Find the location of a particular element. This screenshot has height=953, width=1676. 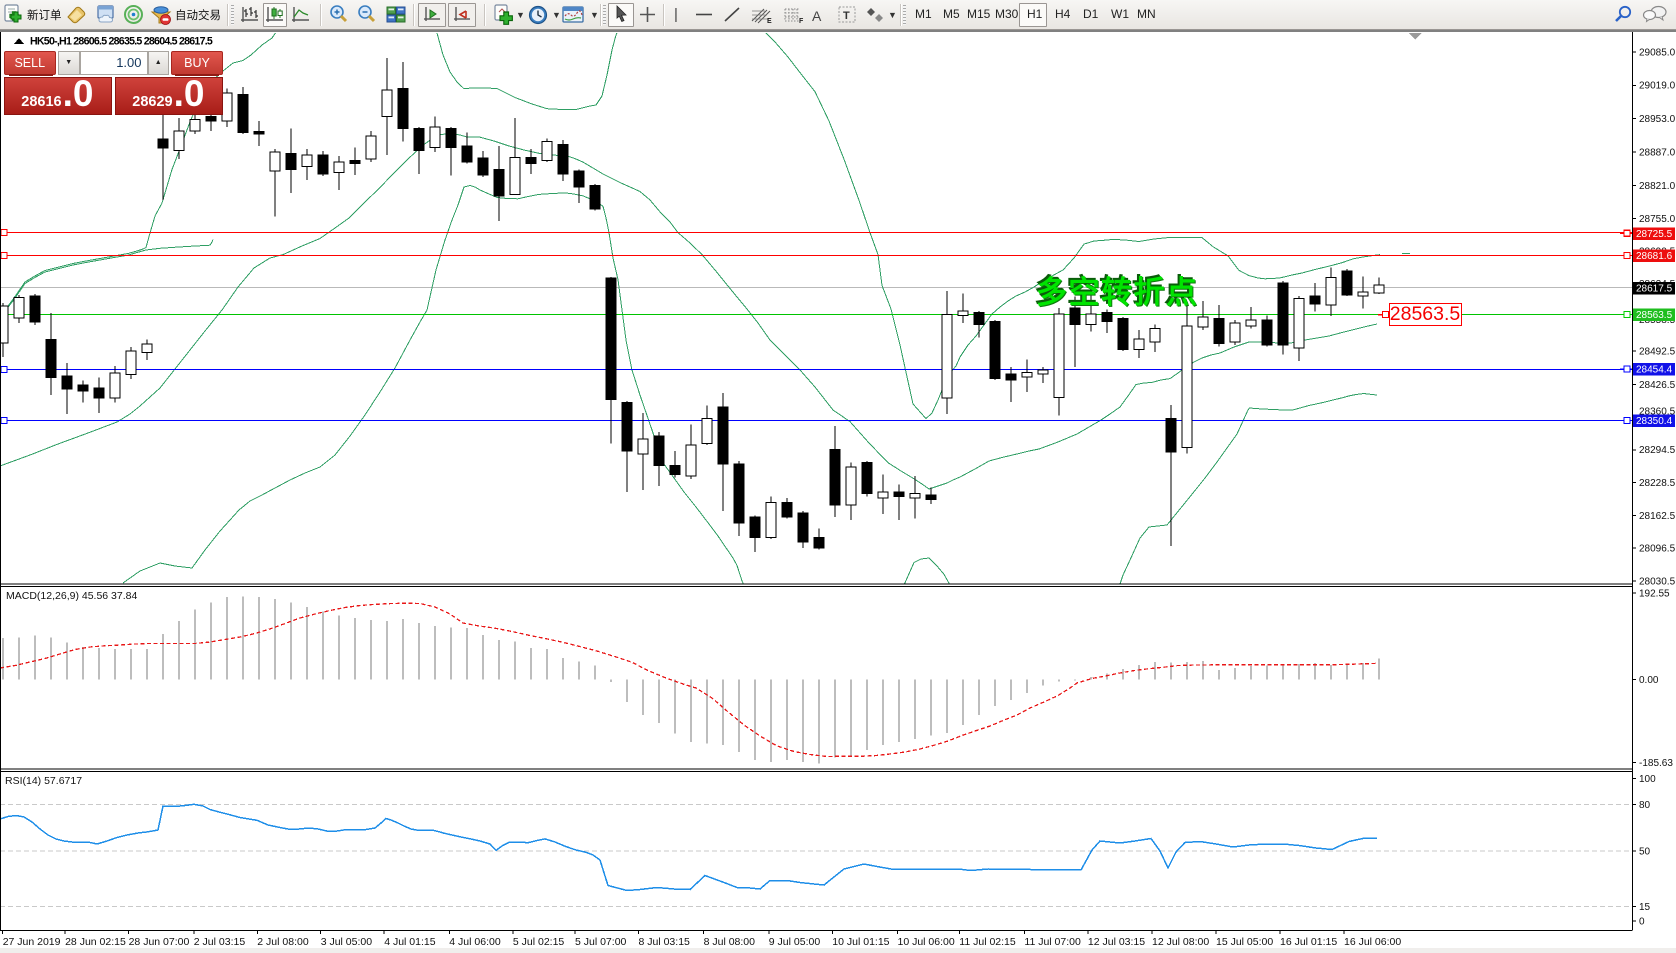

svg-text: 5 Jul 02:15 is located at coordinates (539, 942).